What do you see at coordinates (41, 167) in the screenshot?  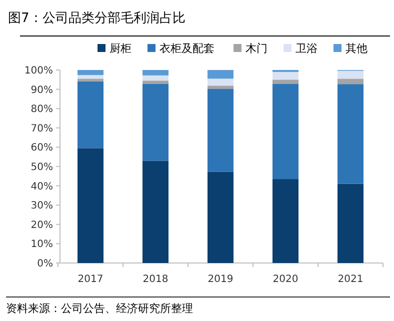 I see `y-tick-label: 50%` at bounding box center [41, 167].